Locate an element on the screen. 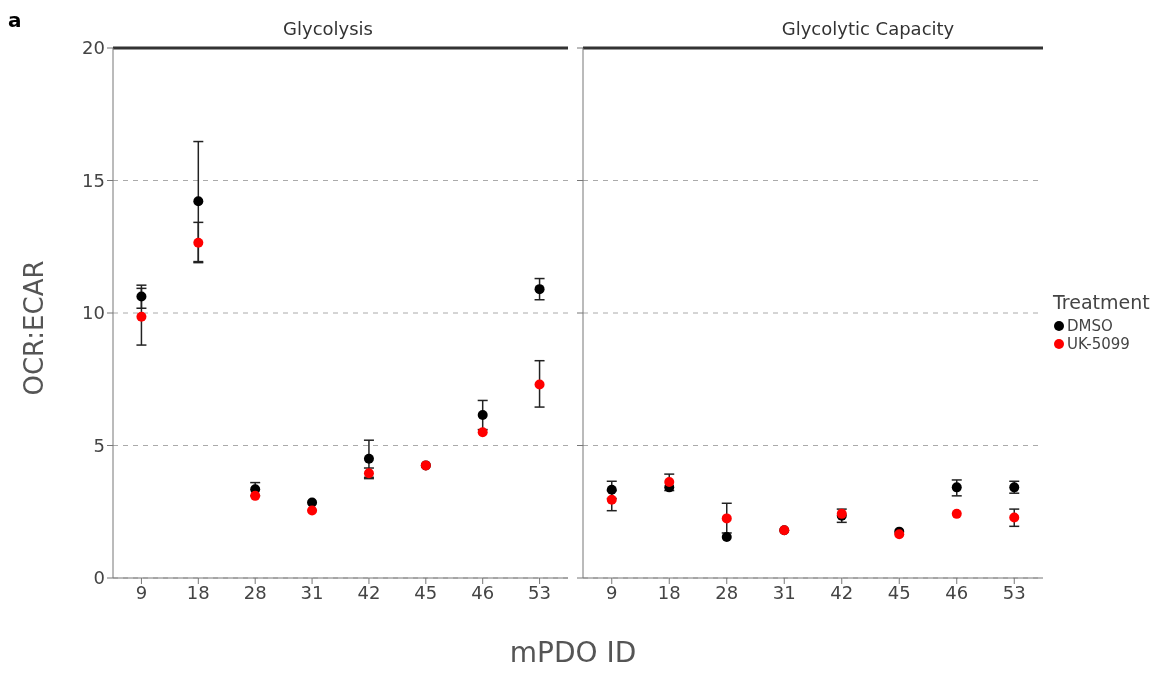  legend-title: Treatment is located at coordinates (1101, 302).